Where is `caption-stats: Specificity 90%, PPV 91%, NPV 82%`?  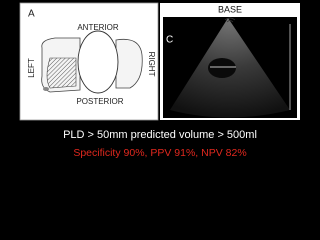 caption-stats: Specificity 90%, PPV 91%, NPV 82% is located at coordinates (159, 153).